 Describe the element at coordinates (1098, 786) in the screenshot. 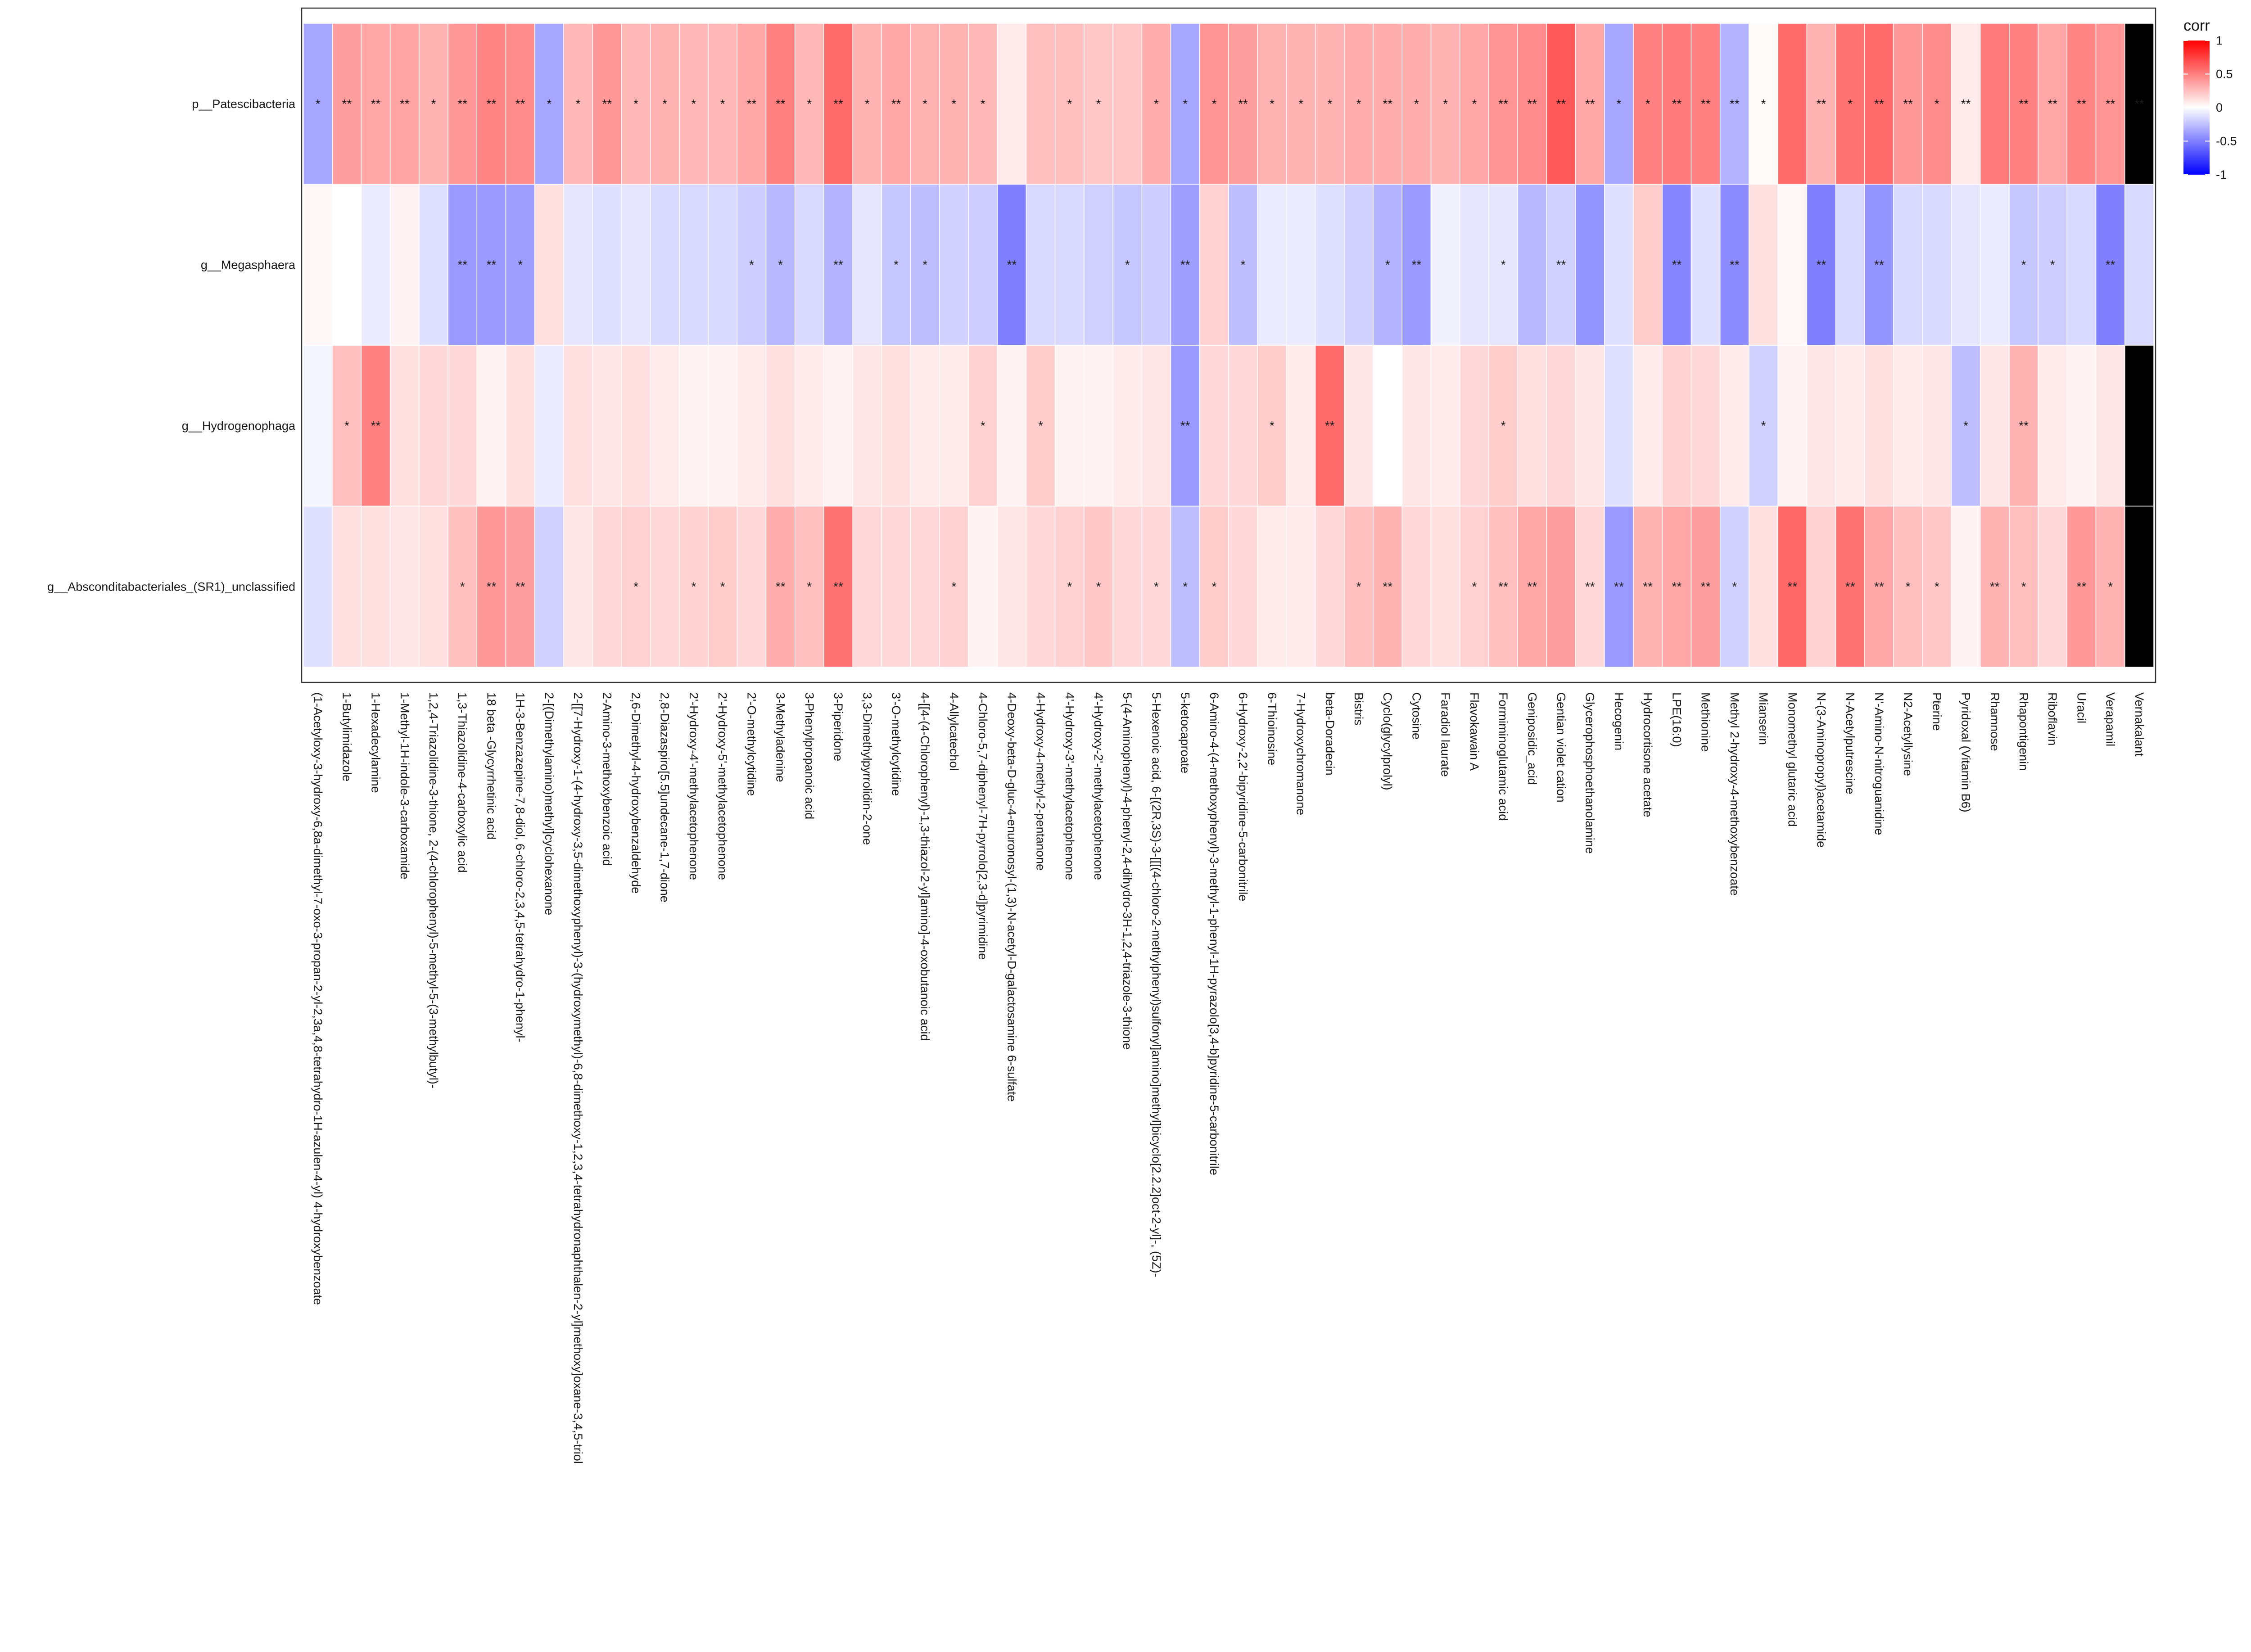

I see `column-label: 4'-Hydroxy-2'-methylacetophenone` at that location.